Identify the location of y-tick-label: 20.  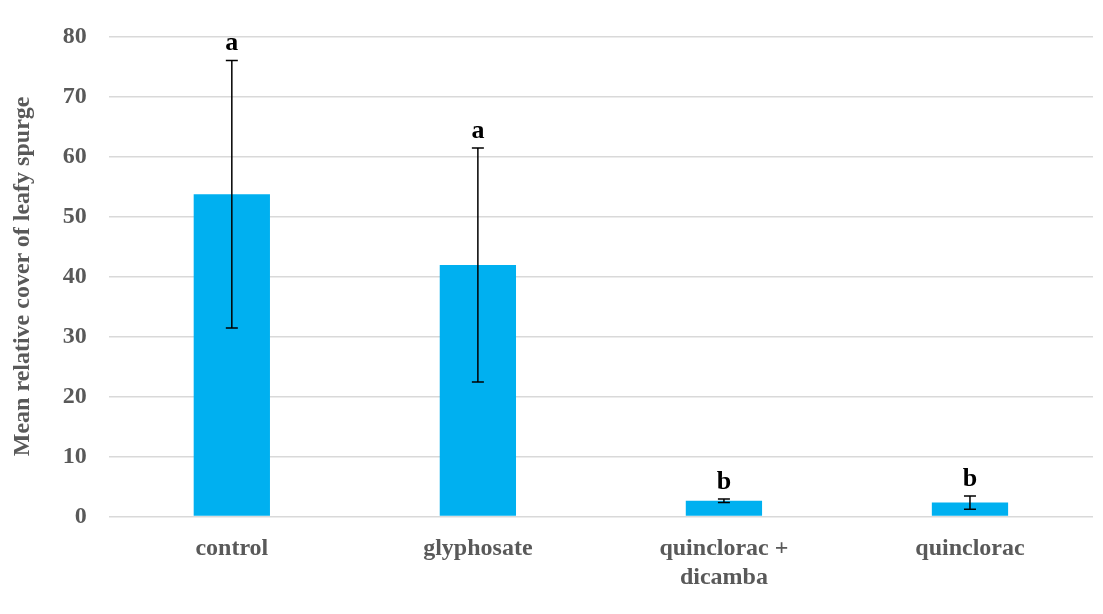
(74, 394).